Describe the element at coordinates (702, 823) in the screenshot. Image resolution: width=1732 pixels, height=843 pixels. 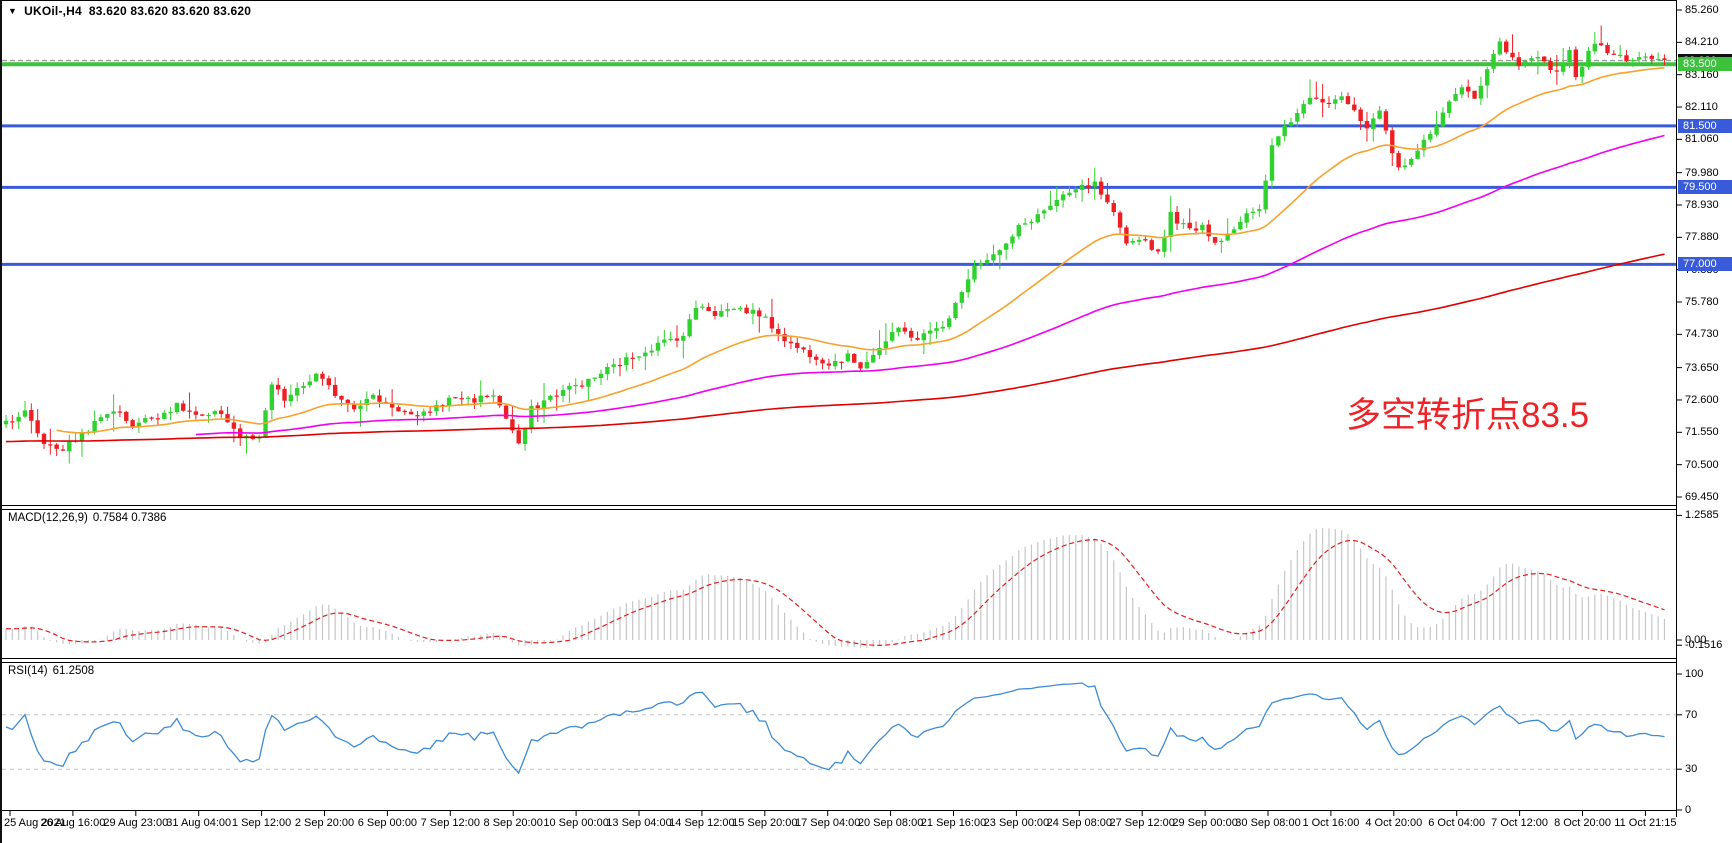
I see `time-axis-label: 14 Sep 12:00` at that location.